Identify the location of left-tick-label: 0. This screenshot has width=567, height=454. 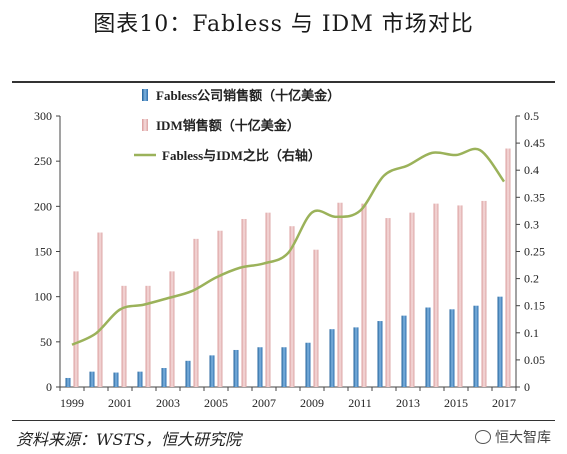
(49, 387).